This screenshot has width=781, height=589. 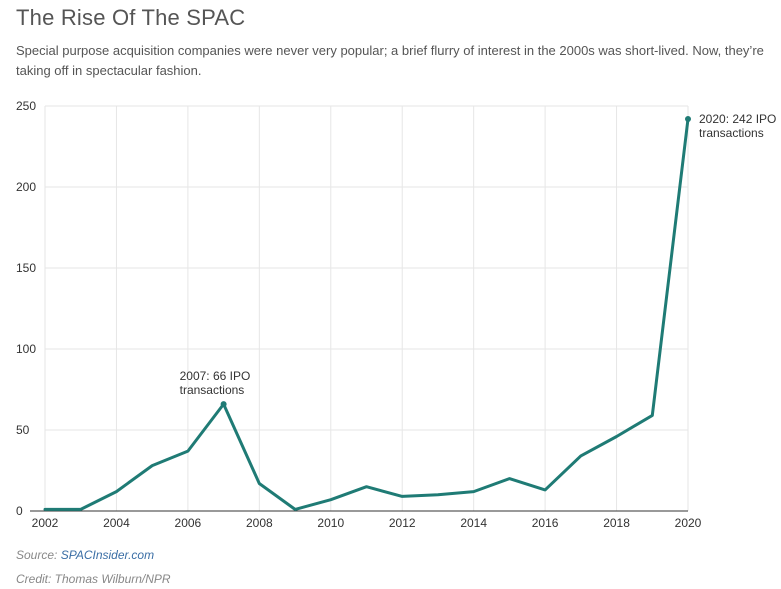 I want to click on x-tick-label: 2012, so click(x=402, y=523).